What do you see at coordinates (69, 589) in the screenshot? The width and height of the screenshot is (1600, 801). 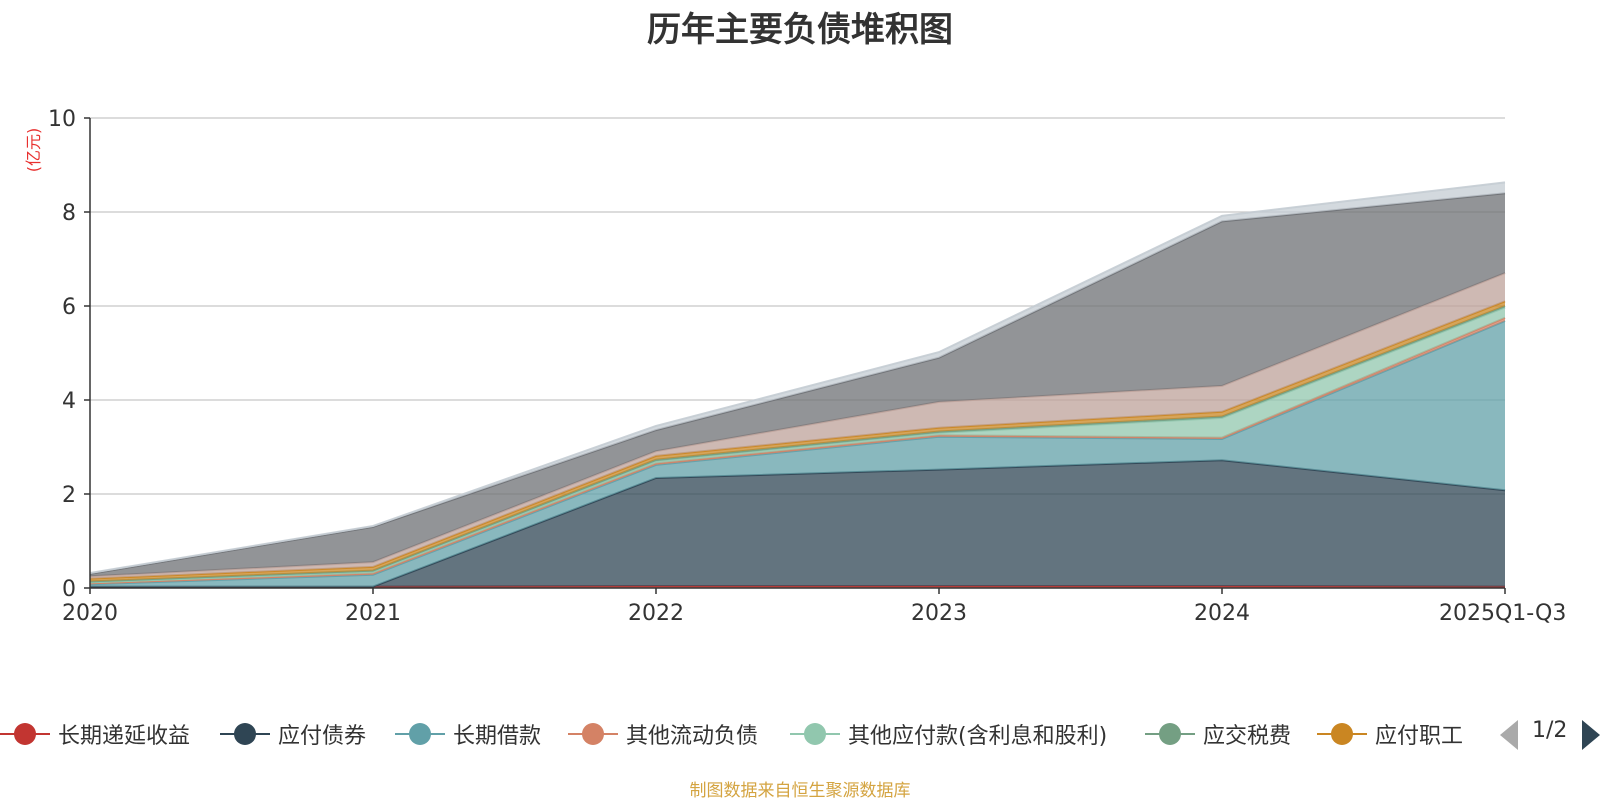 I see `y-tick-label: 0` at bounding box center [69, 589].